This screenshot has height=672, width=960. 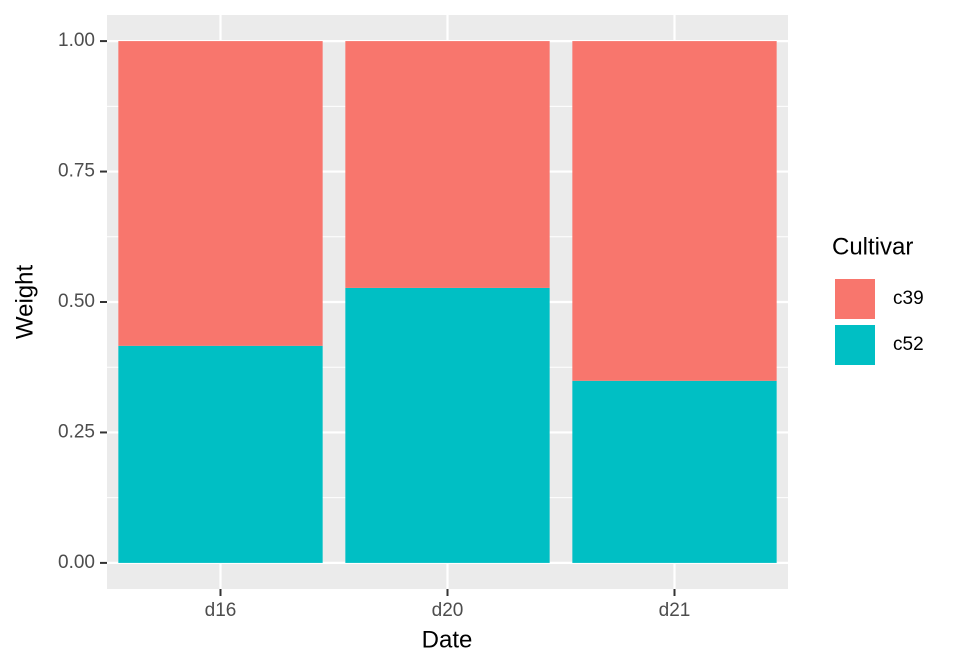 What do you see at coordinates (675, 610) in the screenshot?
I see `x-tick-label: d21` at bounding box center [675, 610].